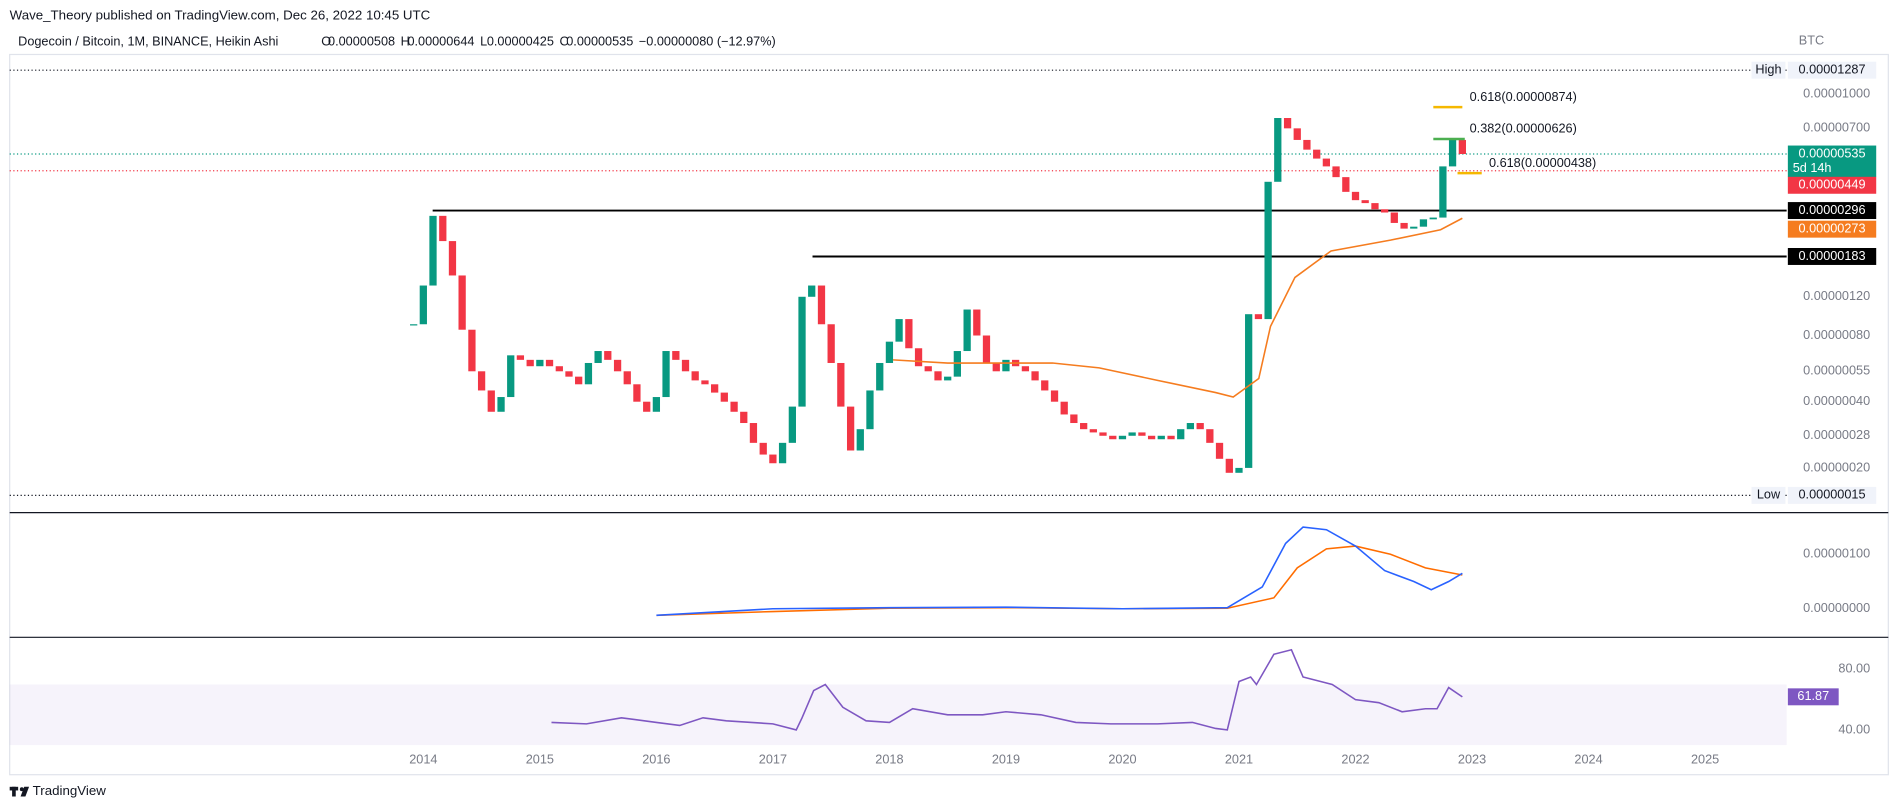  What do you see at coordinates (1122, 760) in the screenshot?
I see `x-tick-label: 2020` at bounding box center [1122, 760].